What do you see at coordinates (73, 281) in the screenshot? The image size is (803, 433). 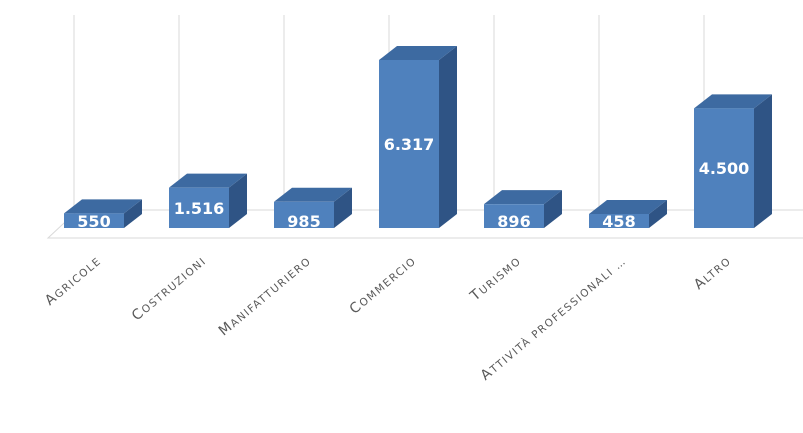 I see `category-label-agricole: AGRICOLE` at bounding box center [73, 281].